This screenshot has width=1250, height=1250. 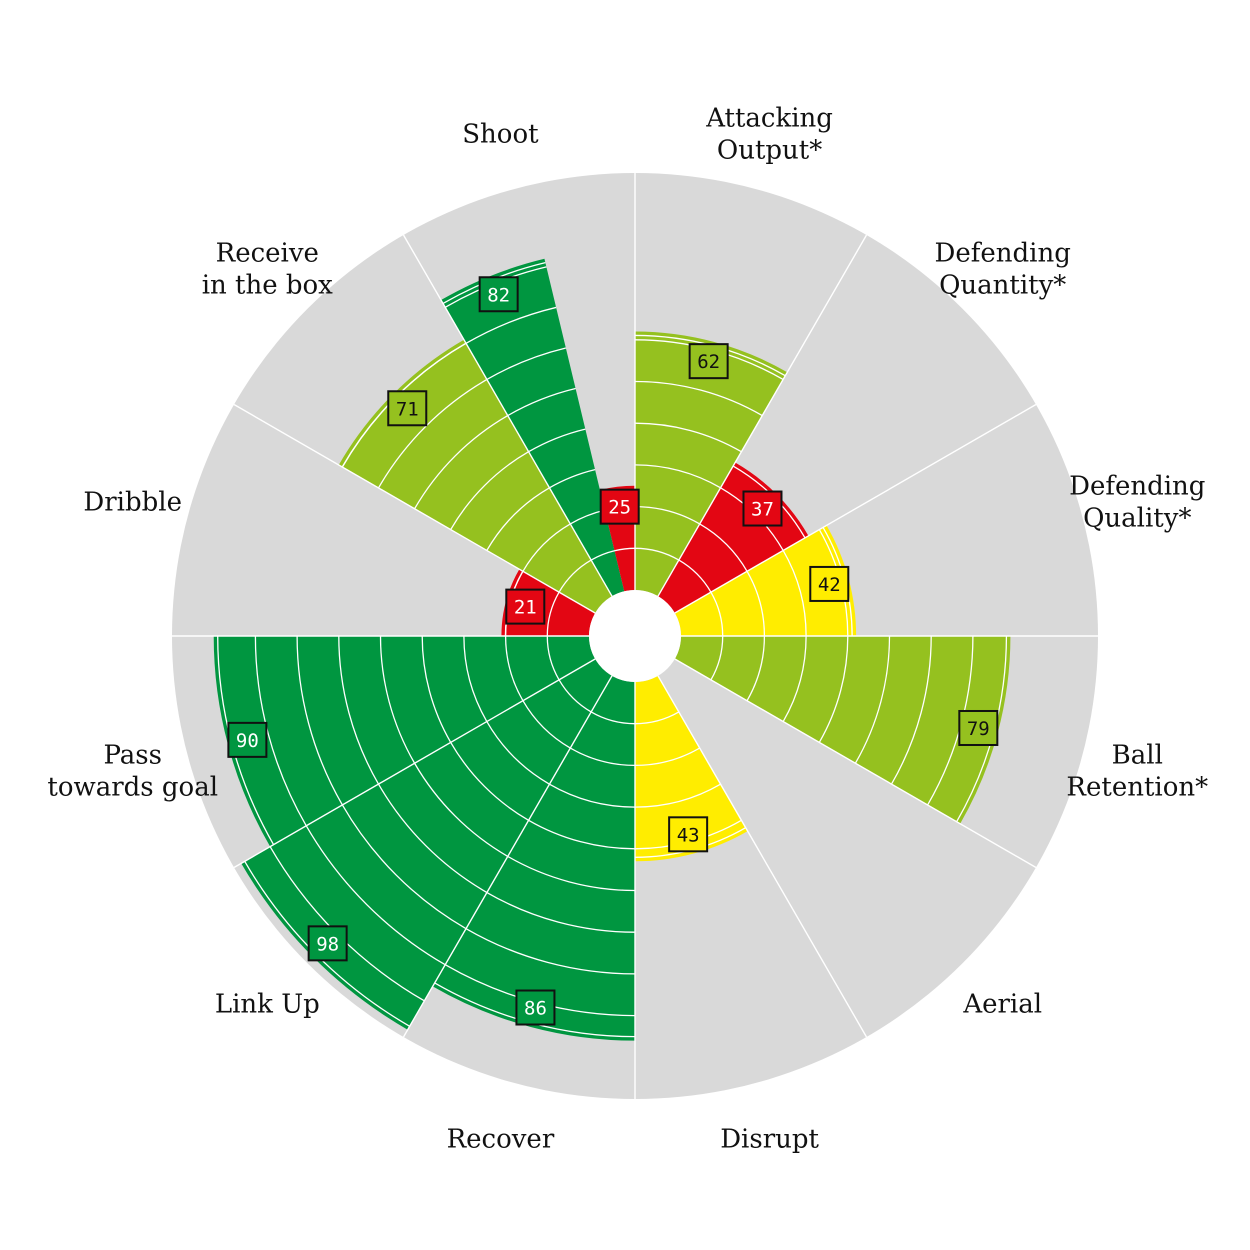 I want to click on value-label: 62, so click(x=708, y=362).